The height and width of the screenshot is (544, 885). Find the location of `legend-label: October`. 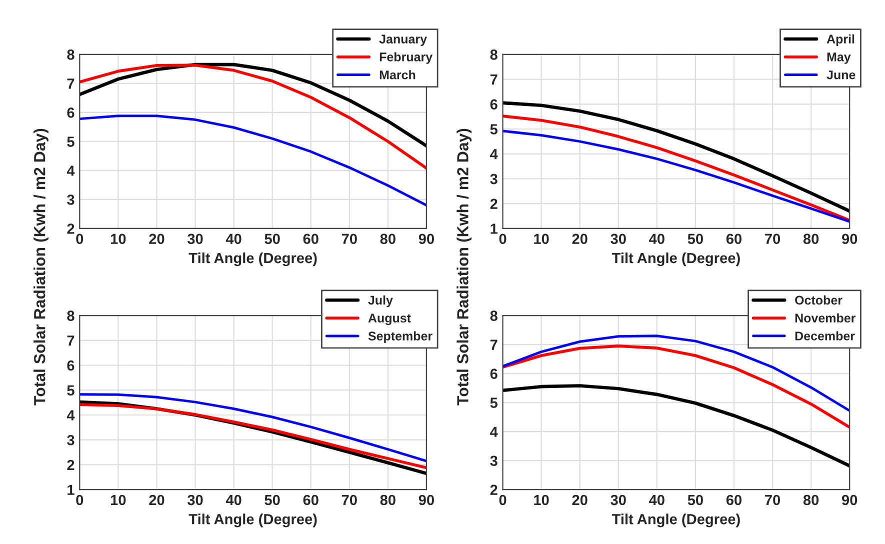

legend-label: October is located at coordinates (818, 300).